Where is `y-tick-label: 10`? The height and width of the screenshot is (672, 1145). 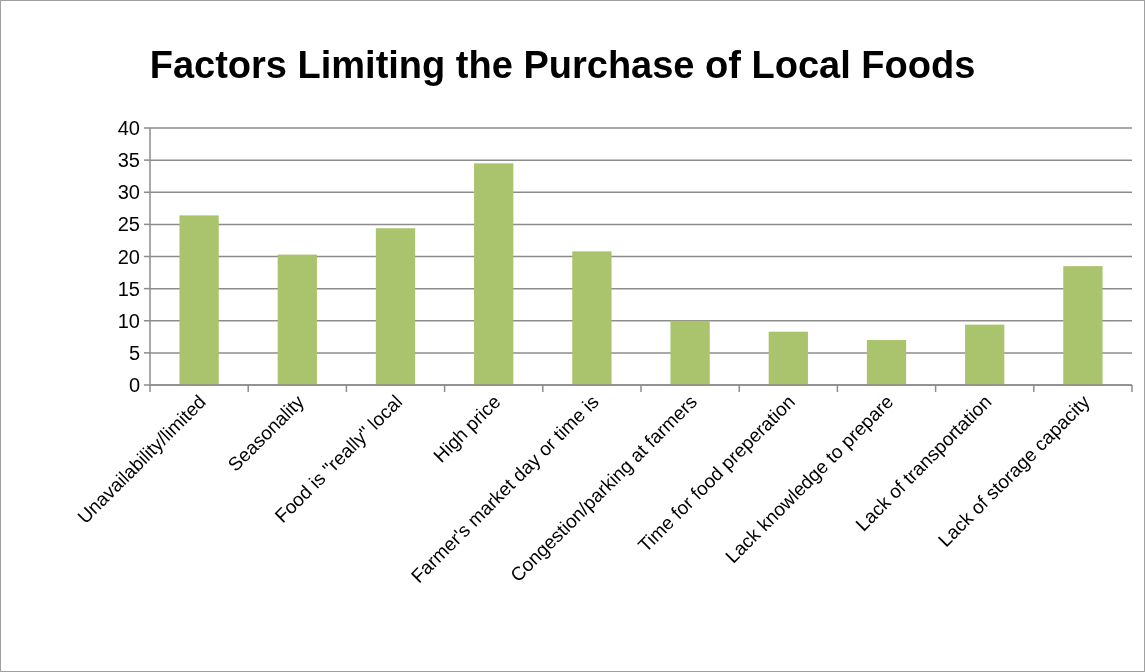 y-tick-label: 10 is located at coordinates (128, 320).